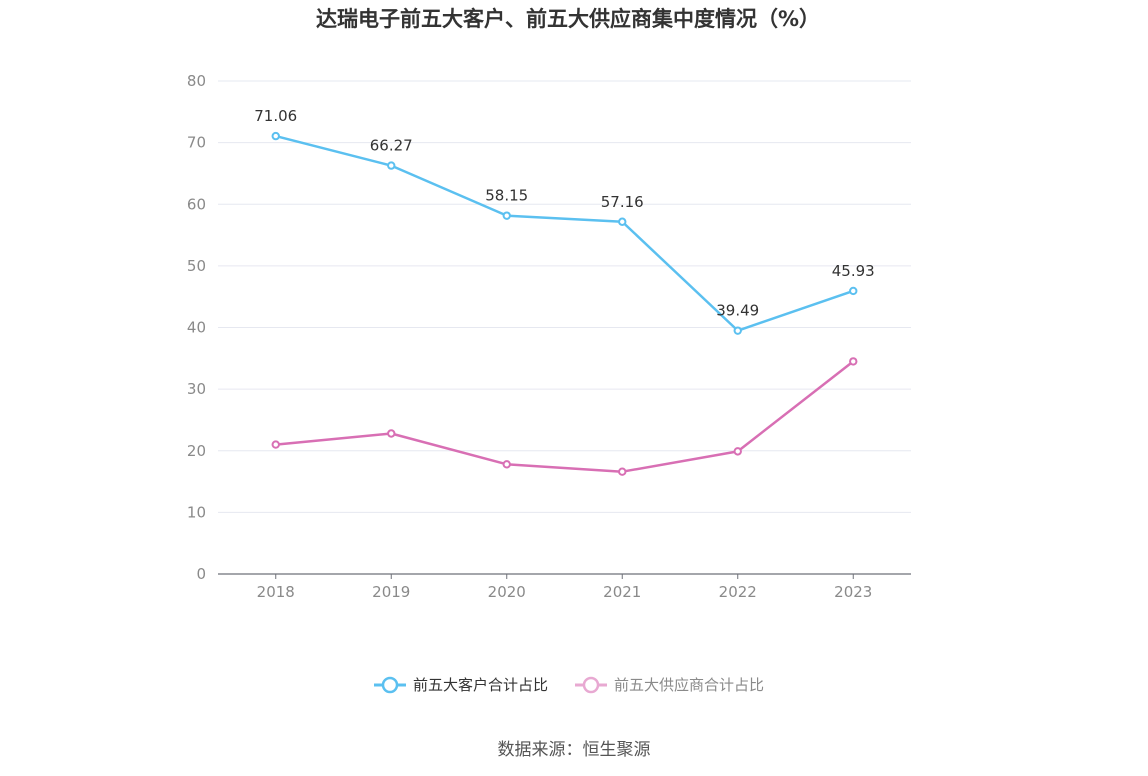 The height and width of the screenshot is (776, 1148). Describe the element at coordinates (622, 202) in the screenshot. I see `data-label: 57.16` at that location.